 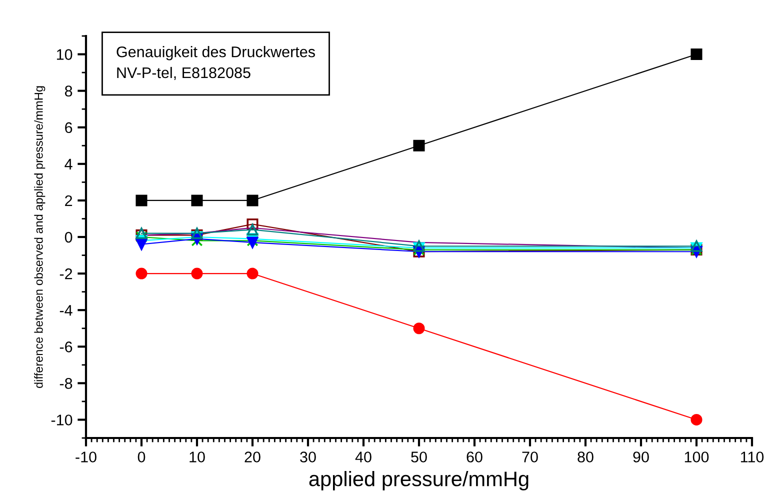 What do you see at coordinates (308, 457) in the screenshot?
I see `x-tick-label: 30` at bounding box center [308, 457].